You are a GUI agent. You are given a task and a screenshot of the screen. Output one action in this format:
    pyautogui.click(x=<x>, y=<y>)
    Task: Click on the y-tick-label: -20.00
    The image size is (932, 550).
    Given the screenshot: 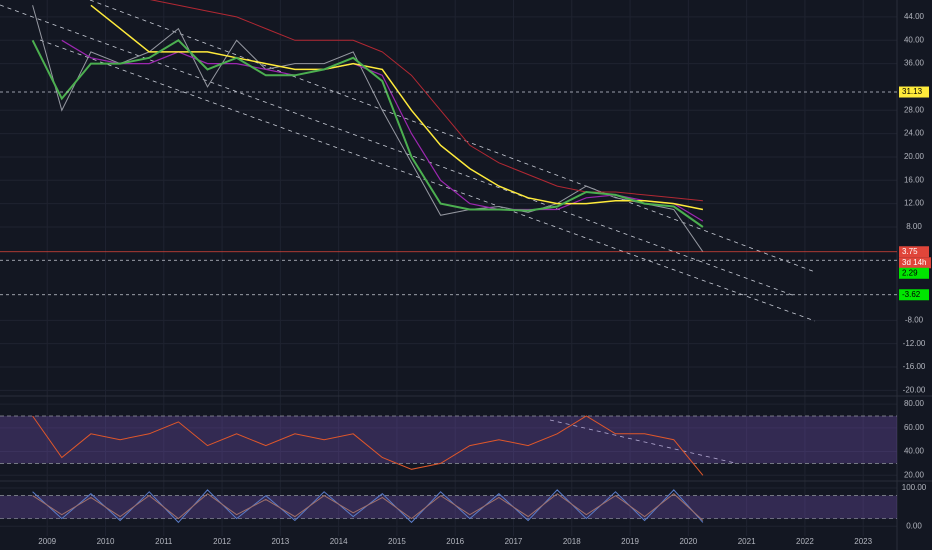 What is the action you would take?
    pyautogui.click(x=914, y=389)
    